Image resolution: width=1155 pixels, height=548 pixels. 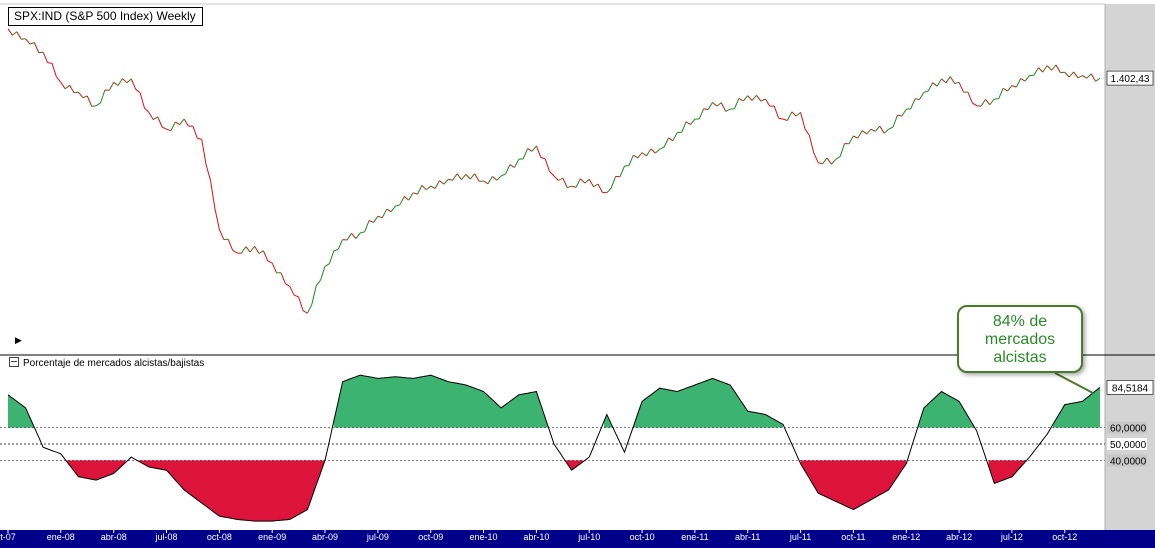 I want to click on indicator-title-row: Porcentaje de mercados alcistas/bajistas, so click(x=106, y=363).